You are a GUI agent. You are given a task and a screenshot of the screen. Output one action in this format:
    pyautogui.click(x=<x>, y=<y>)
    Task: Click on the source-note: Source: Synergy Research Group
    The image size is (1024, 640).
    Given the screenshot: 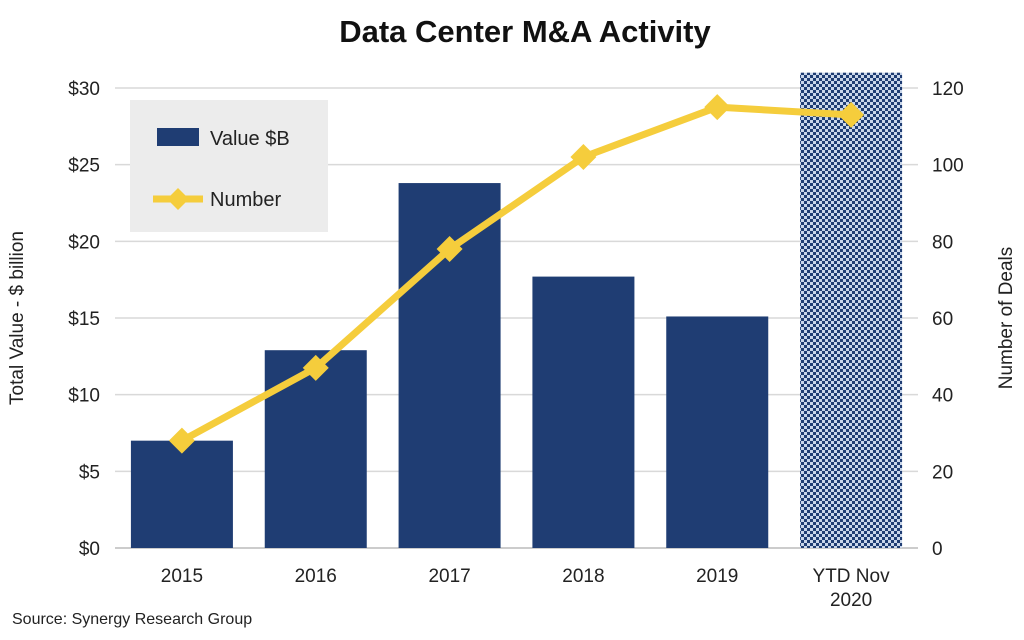 What is the action you would take?
    pyautogui.click(x=132, y=619)
    